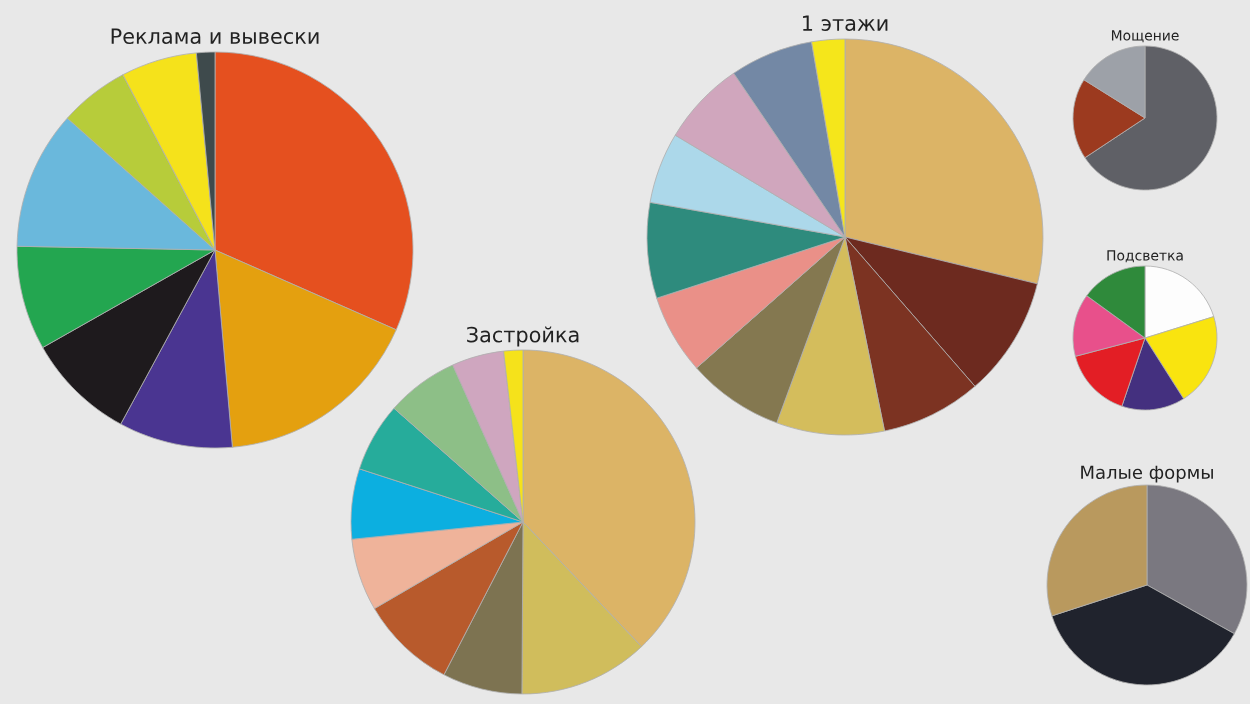  What do you see at coordinates (1145, 256) in the screenshot?
I see `chart-title: Подсветка` at bounding box center [1145, 256].